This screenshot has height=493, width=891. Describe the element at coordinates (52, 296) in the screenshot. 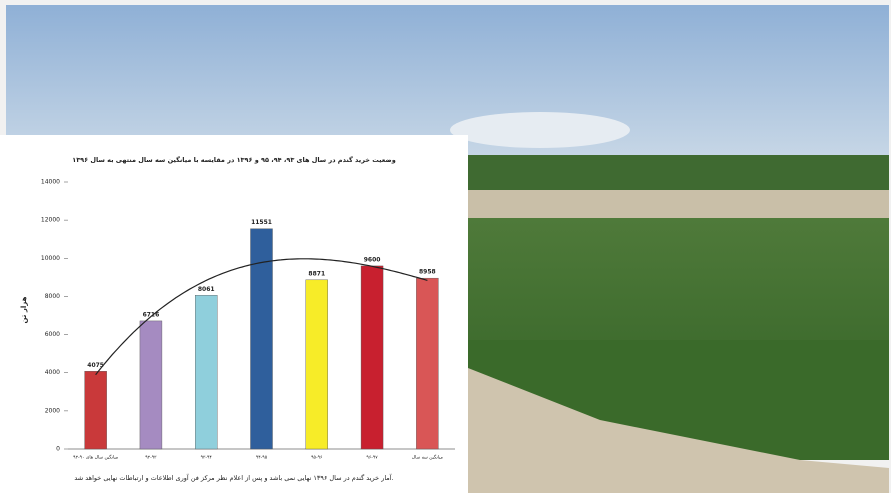

I see `y-tick-label: 8000` at that location.